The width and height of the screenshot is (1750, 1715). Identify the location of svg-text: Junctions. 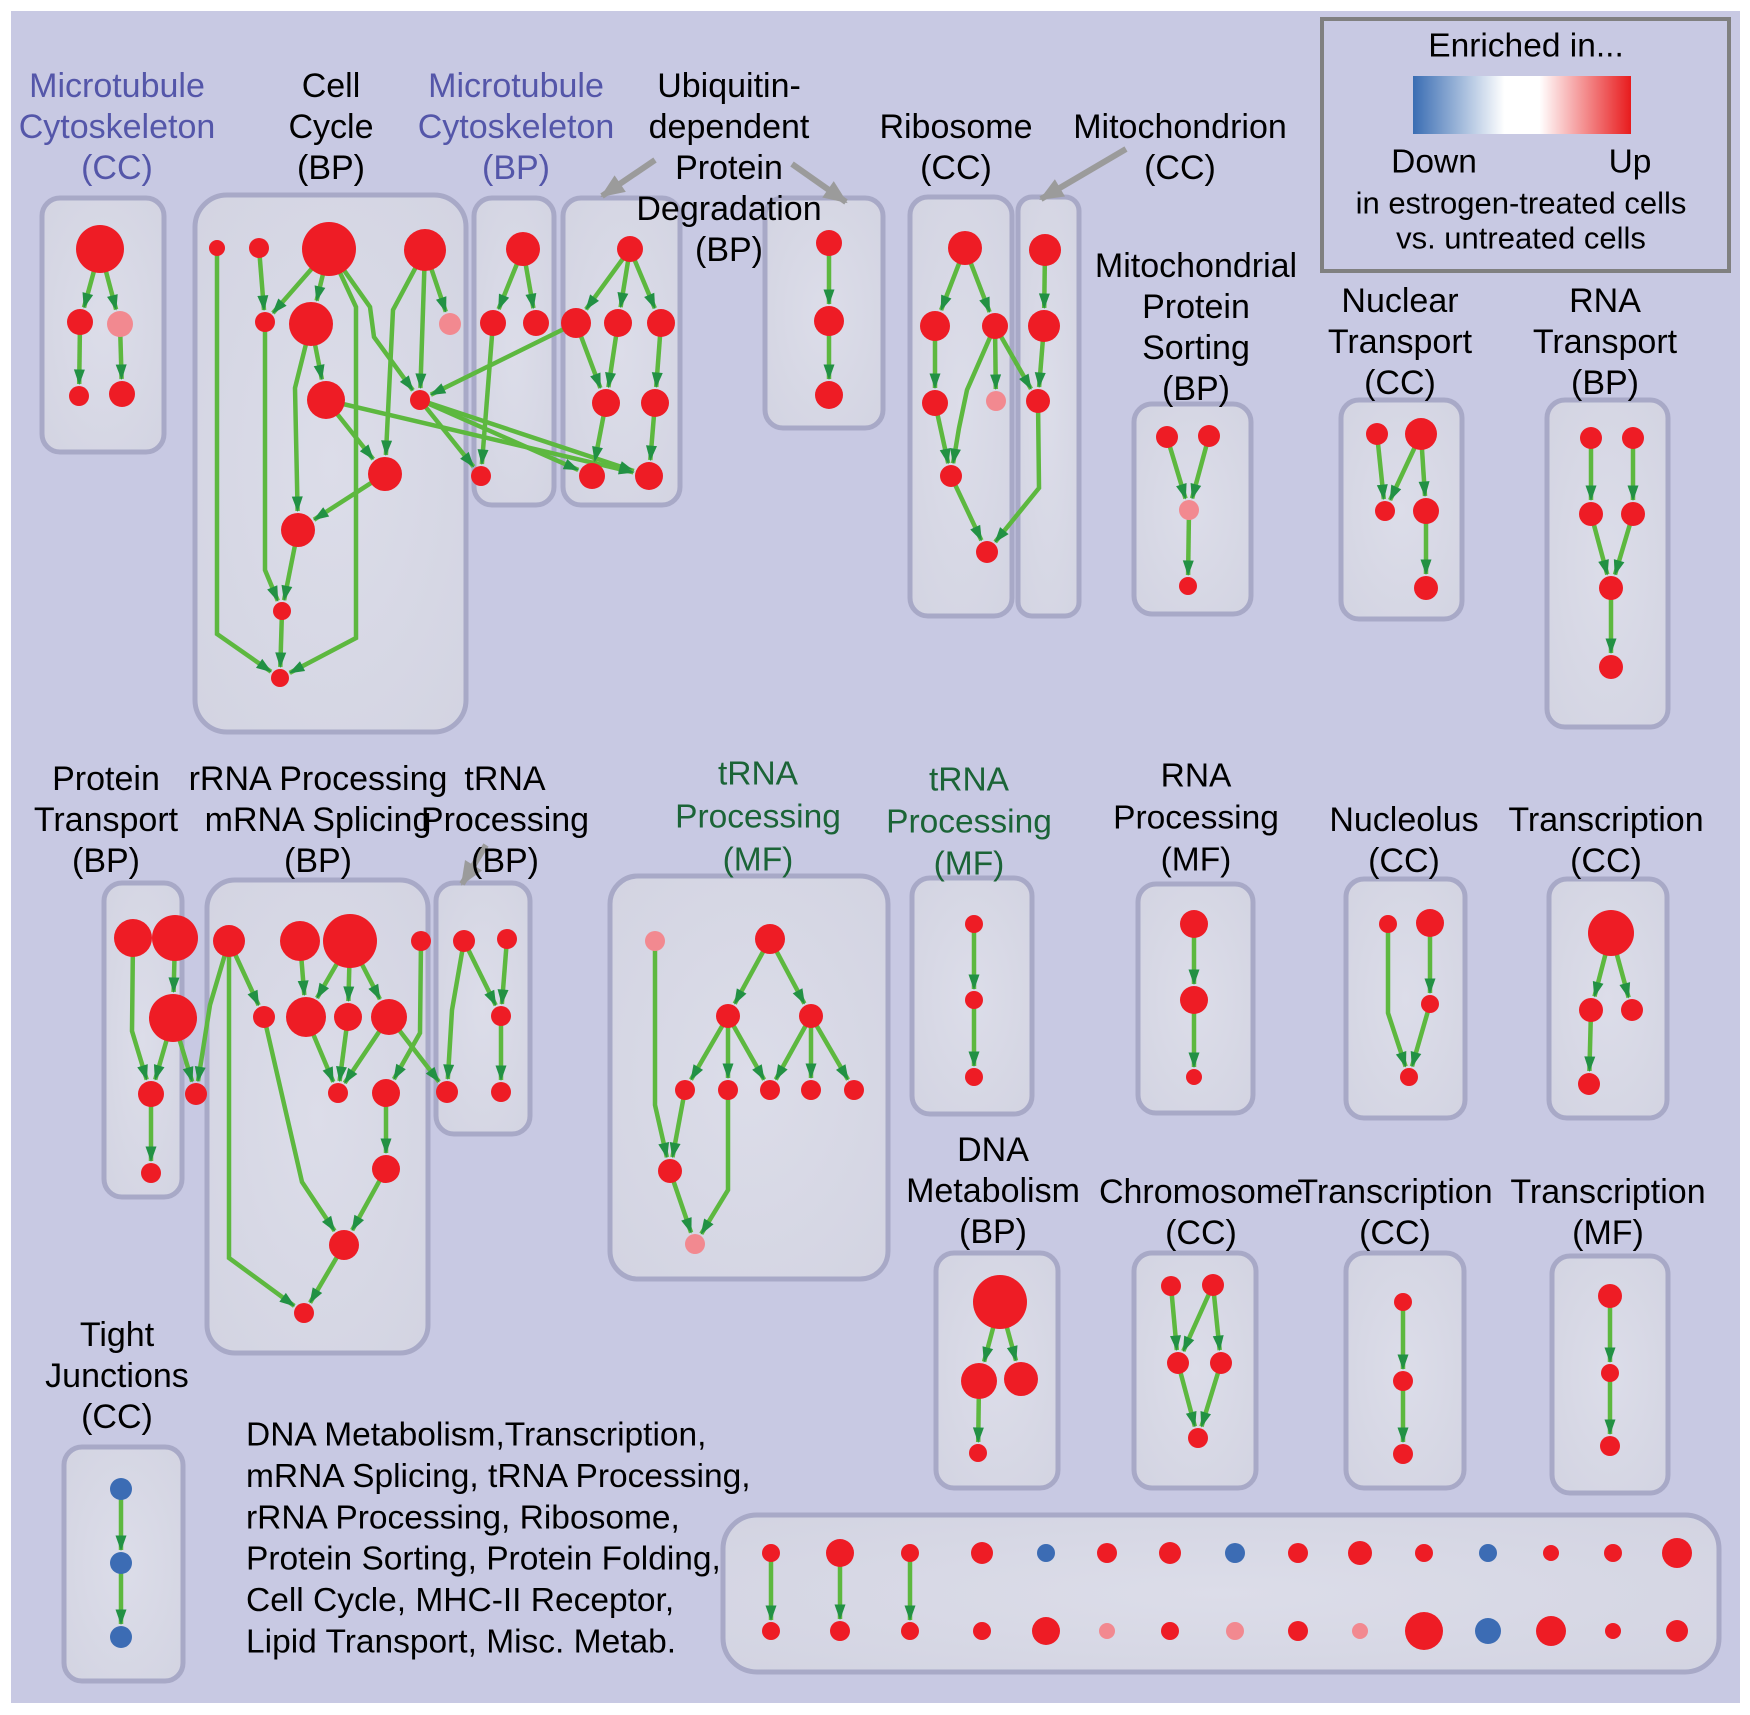
(117, 1376).